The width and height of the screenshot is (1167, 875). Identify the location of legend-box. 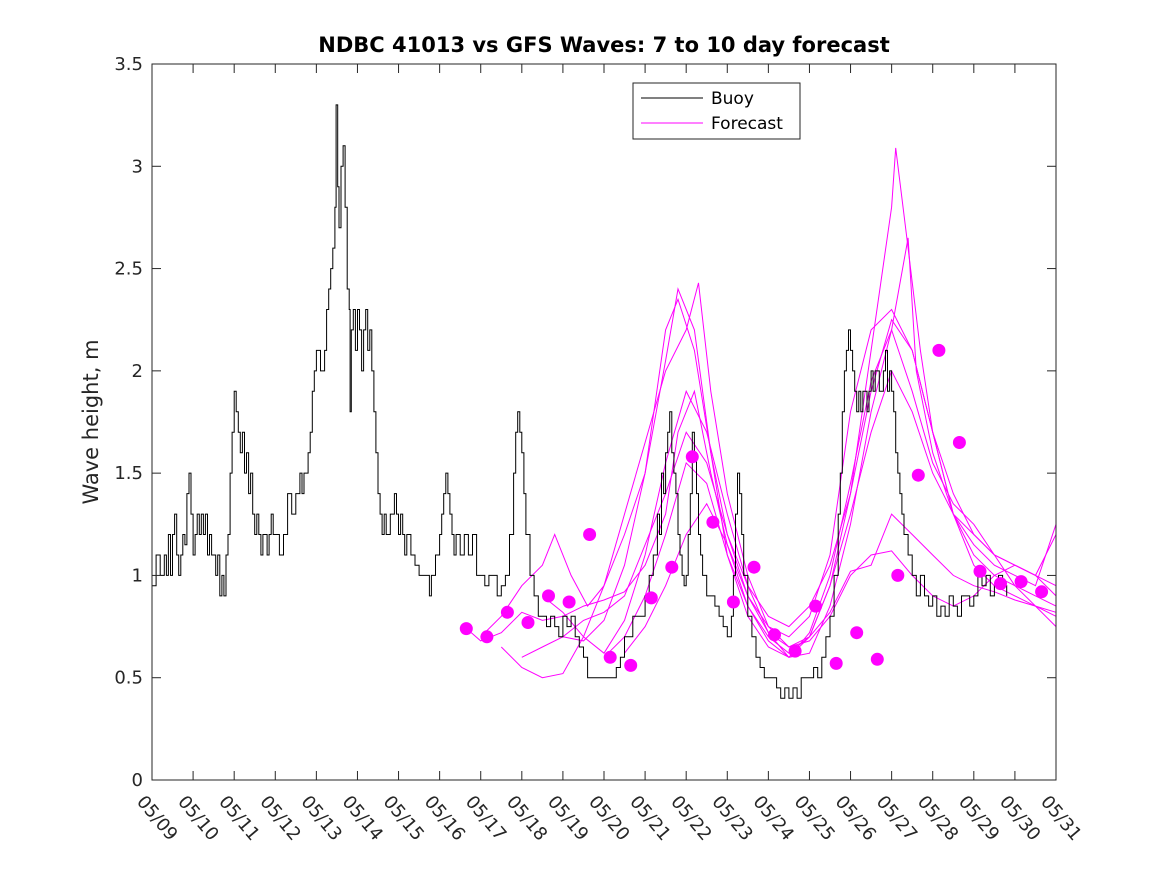
(716, 111).